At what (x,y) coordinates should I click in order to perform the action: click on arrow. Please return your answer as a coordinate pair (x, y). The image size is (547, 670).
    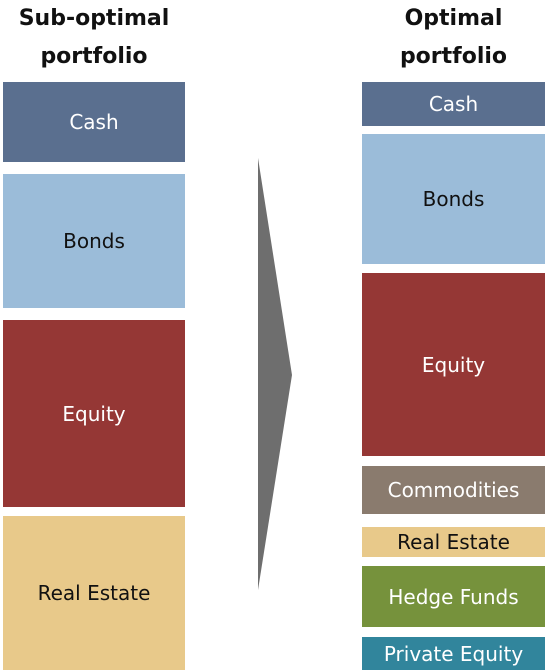
    Looking at the image, I should click on (275, 374).